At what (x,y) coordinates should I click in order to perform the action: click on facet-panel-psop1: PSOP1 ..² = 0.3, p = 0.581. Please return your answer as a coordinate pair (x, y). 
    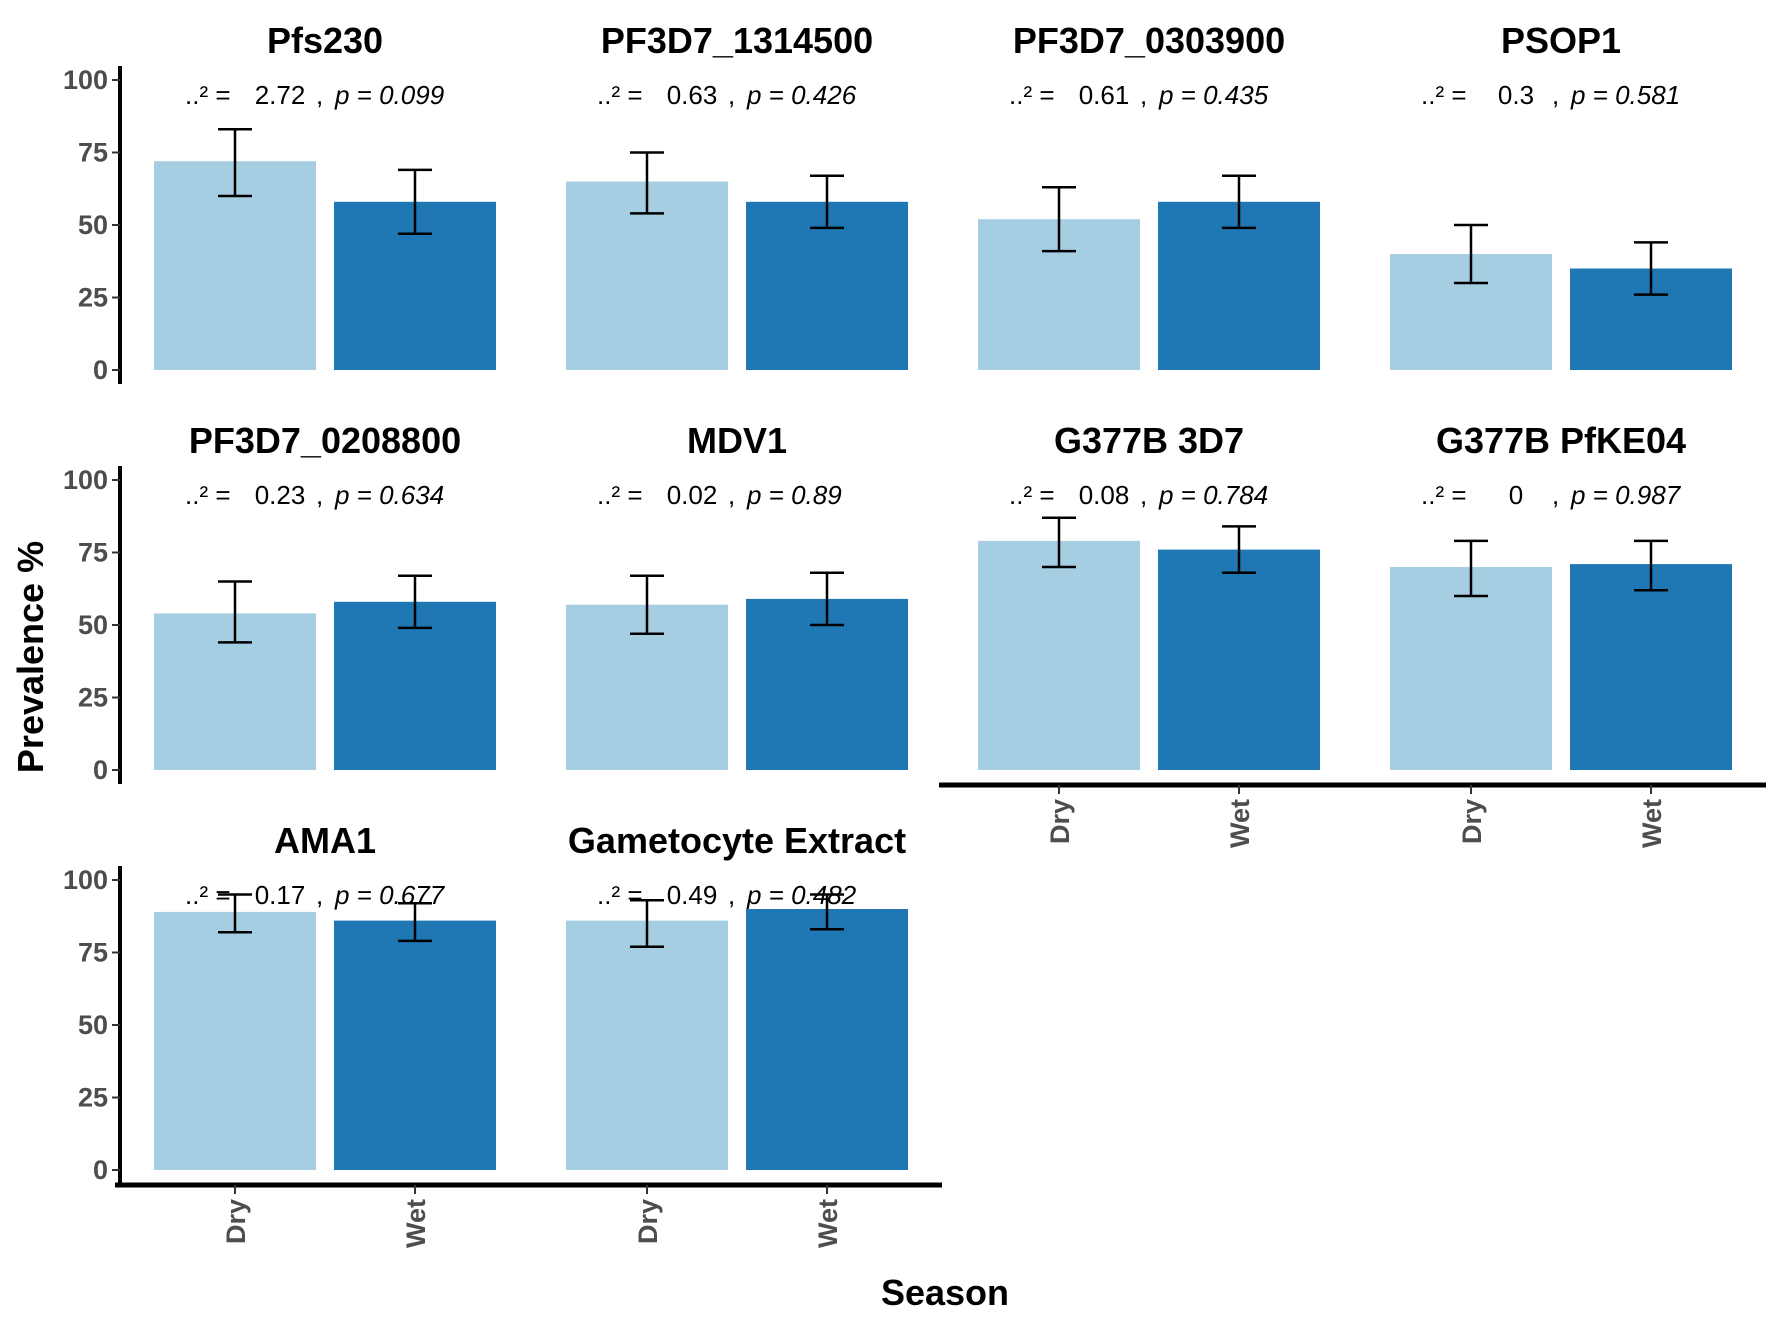
    Looking at the image, I should click on (1561, 195).